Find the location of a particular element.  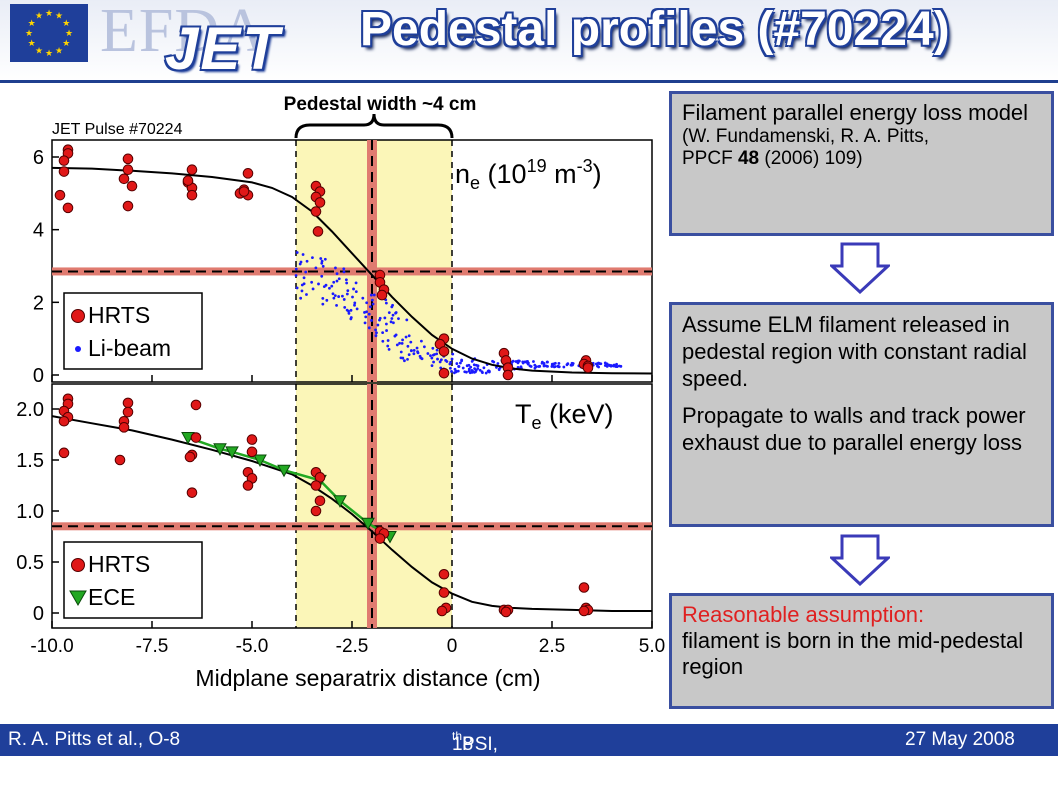

eu-flag-logo: ★ ★ ★ ★ ★ ★ ★ ★ ★ ★ ★ ★ is located at coordinates (49, 33).